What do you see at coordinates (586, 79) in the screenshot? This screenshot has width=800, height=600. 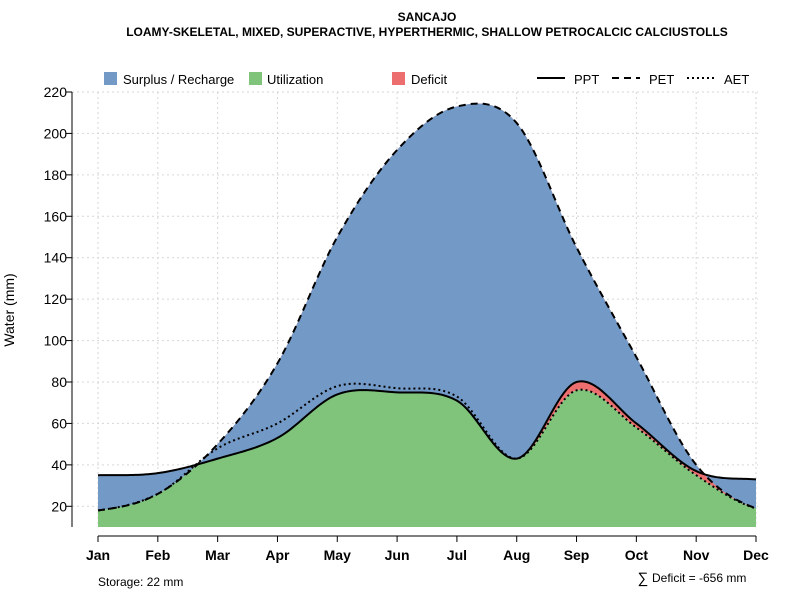 I see `legend-label-ppt: PPT` at bounding box center [586, 79].